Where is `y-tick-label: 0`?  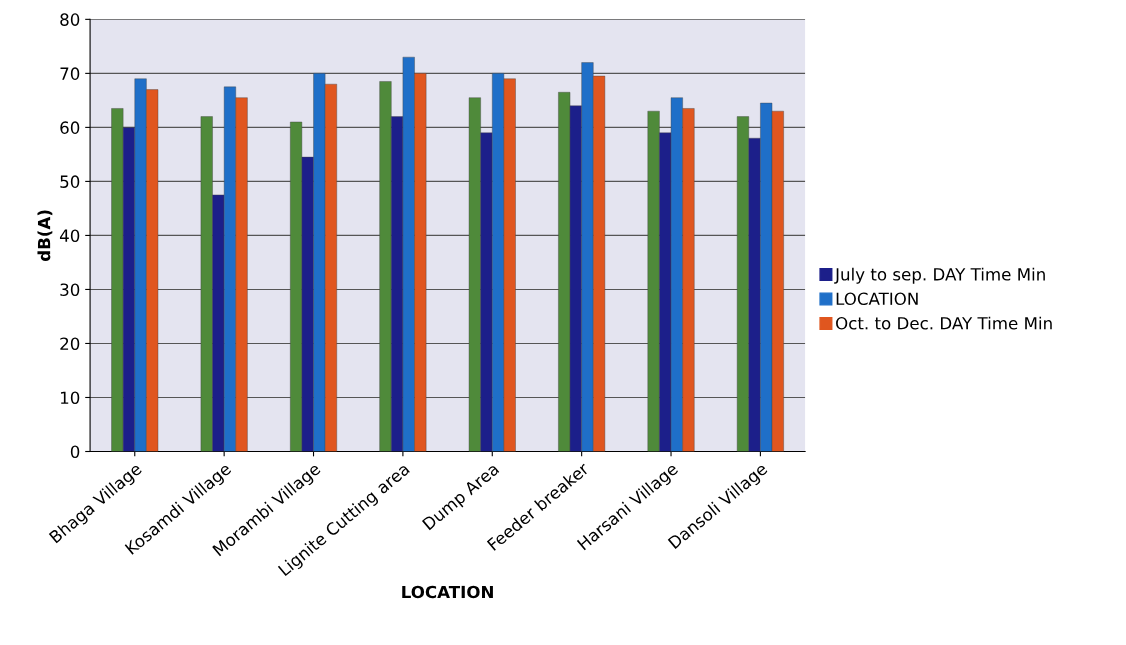
y-tick-label: 0 is located at coordinates (75, 452).